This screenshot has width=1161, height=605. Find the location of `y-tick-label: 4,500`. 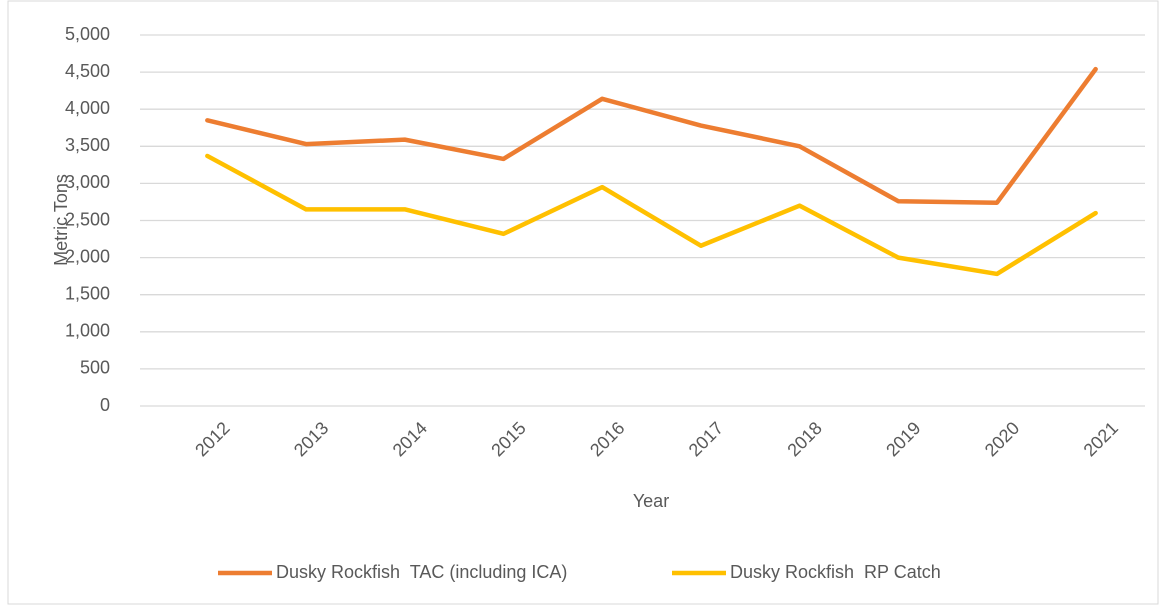

y-tick-label: 4,500 is located at coordinates (87, 71).